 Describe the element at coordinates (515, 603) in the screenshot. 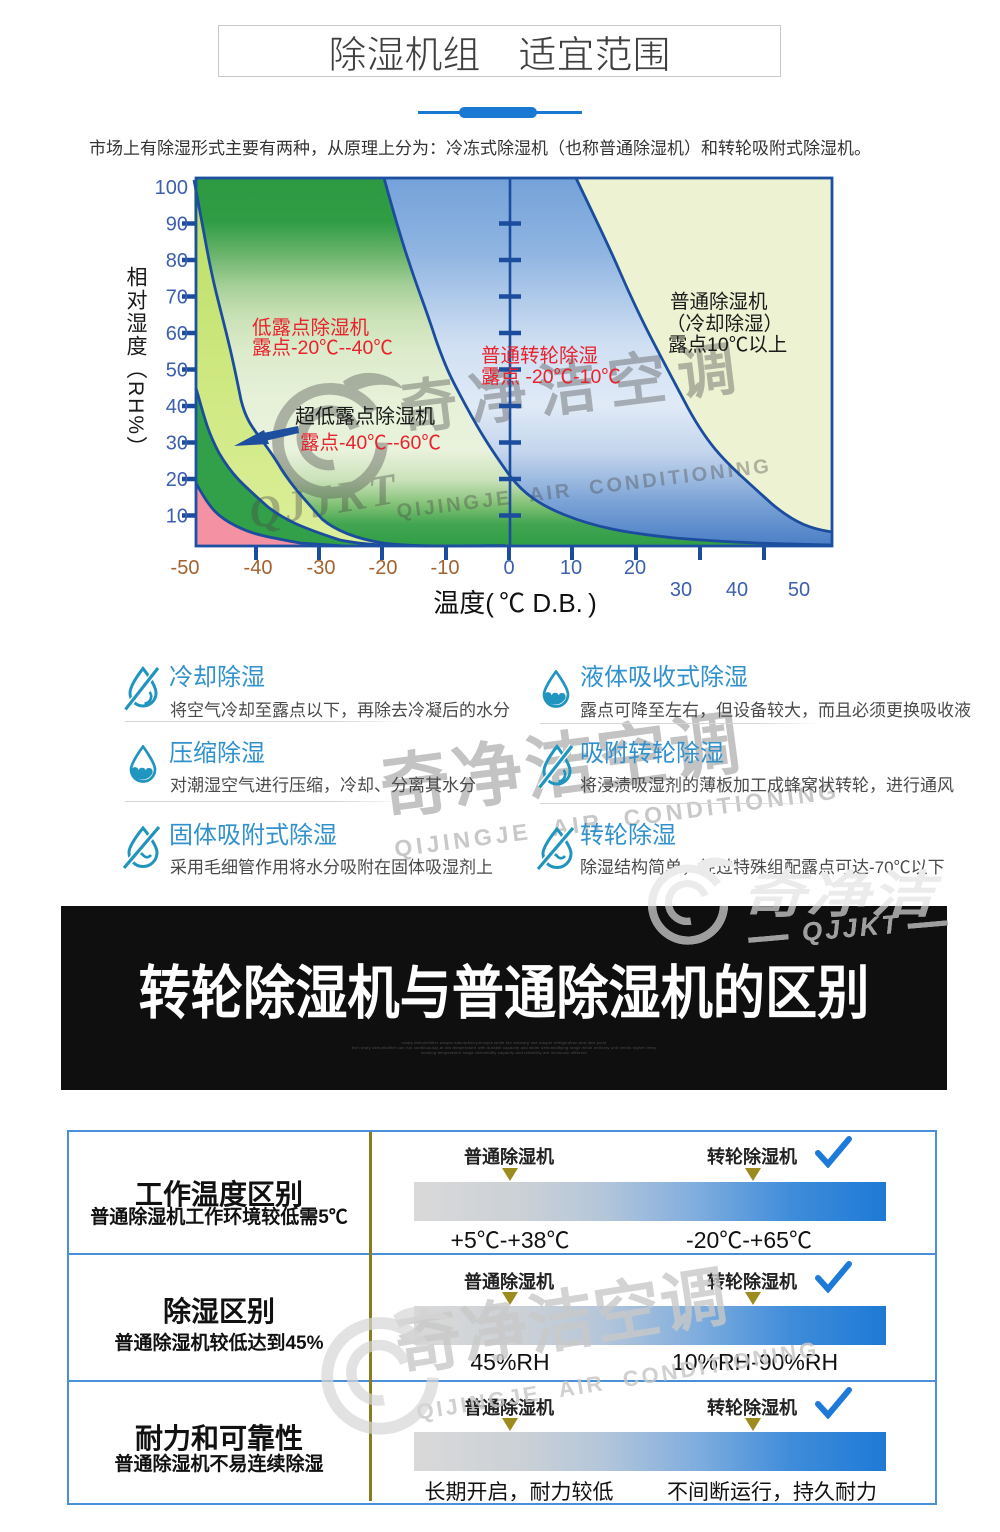

I see `svg-text: 温度( ℃ D.B. )` at that location.